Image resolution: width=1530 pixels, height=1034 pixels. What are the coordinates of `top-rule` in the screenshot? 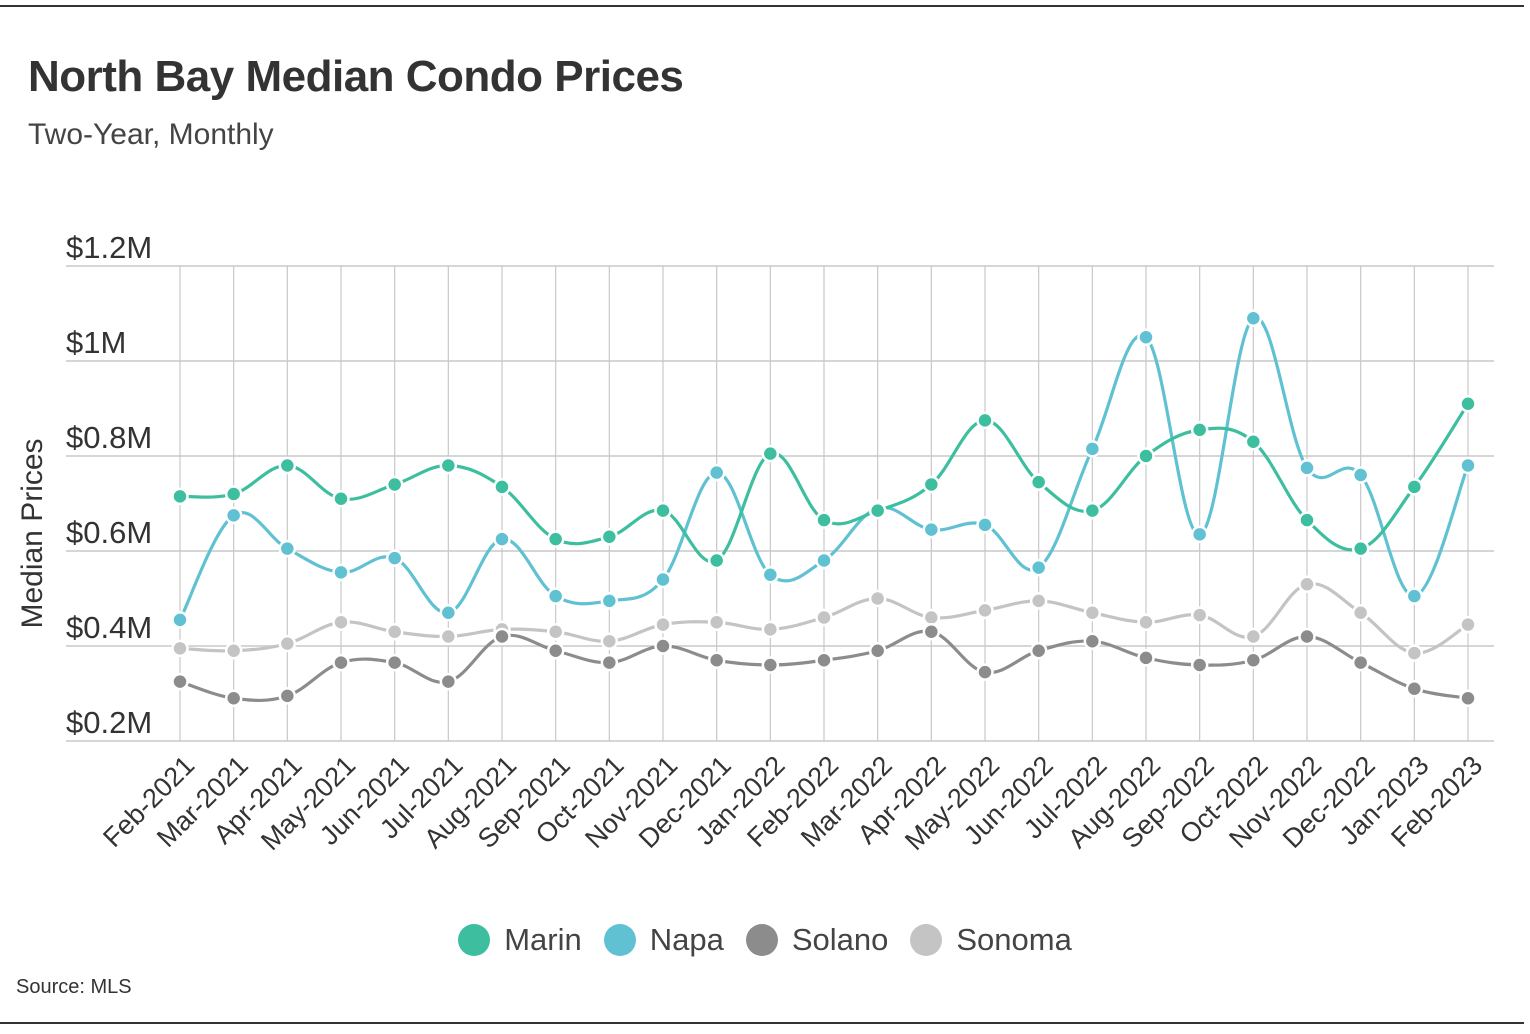 It's located at (762, 6).